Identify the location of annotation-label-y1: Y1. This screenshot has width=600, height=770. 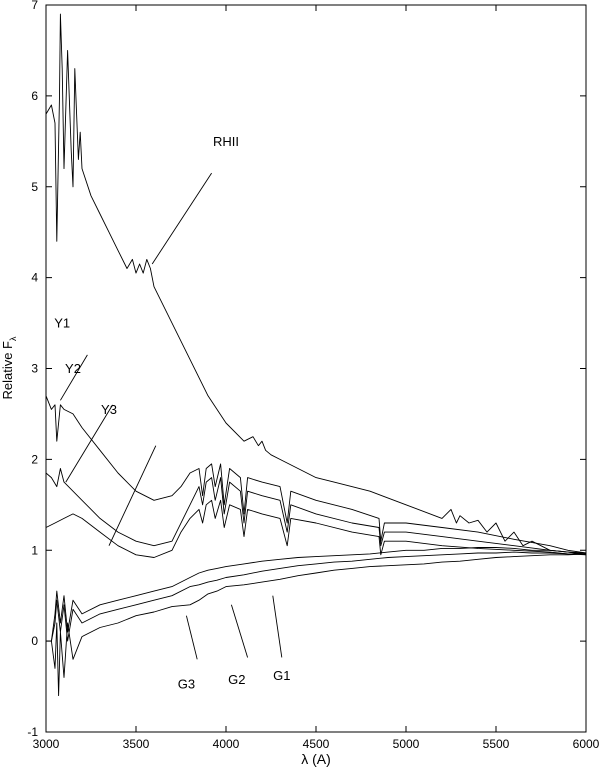
(62, 323).